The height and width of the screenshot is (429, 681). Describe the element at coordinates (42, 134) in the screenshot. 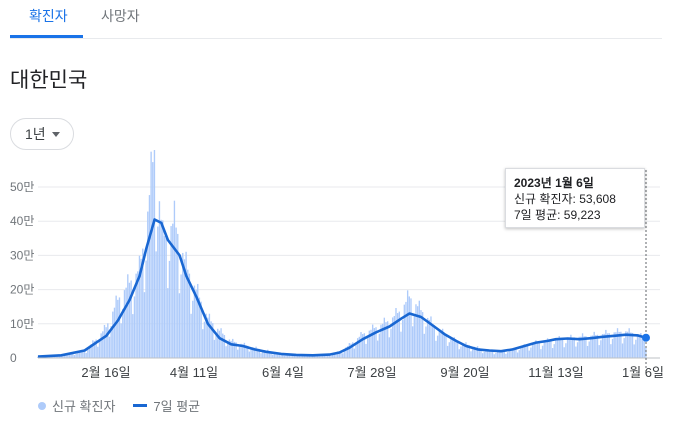

I see `time-range-dropdown: 1년` at that location.